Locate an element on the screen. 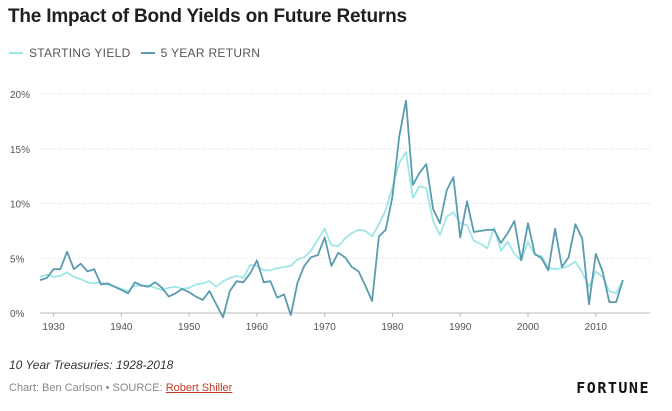 The image size is (672, 411). y-axis: 0% 5% 10% 15% 20% is located at coordinates (20, 205).